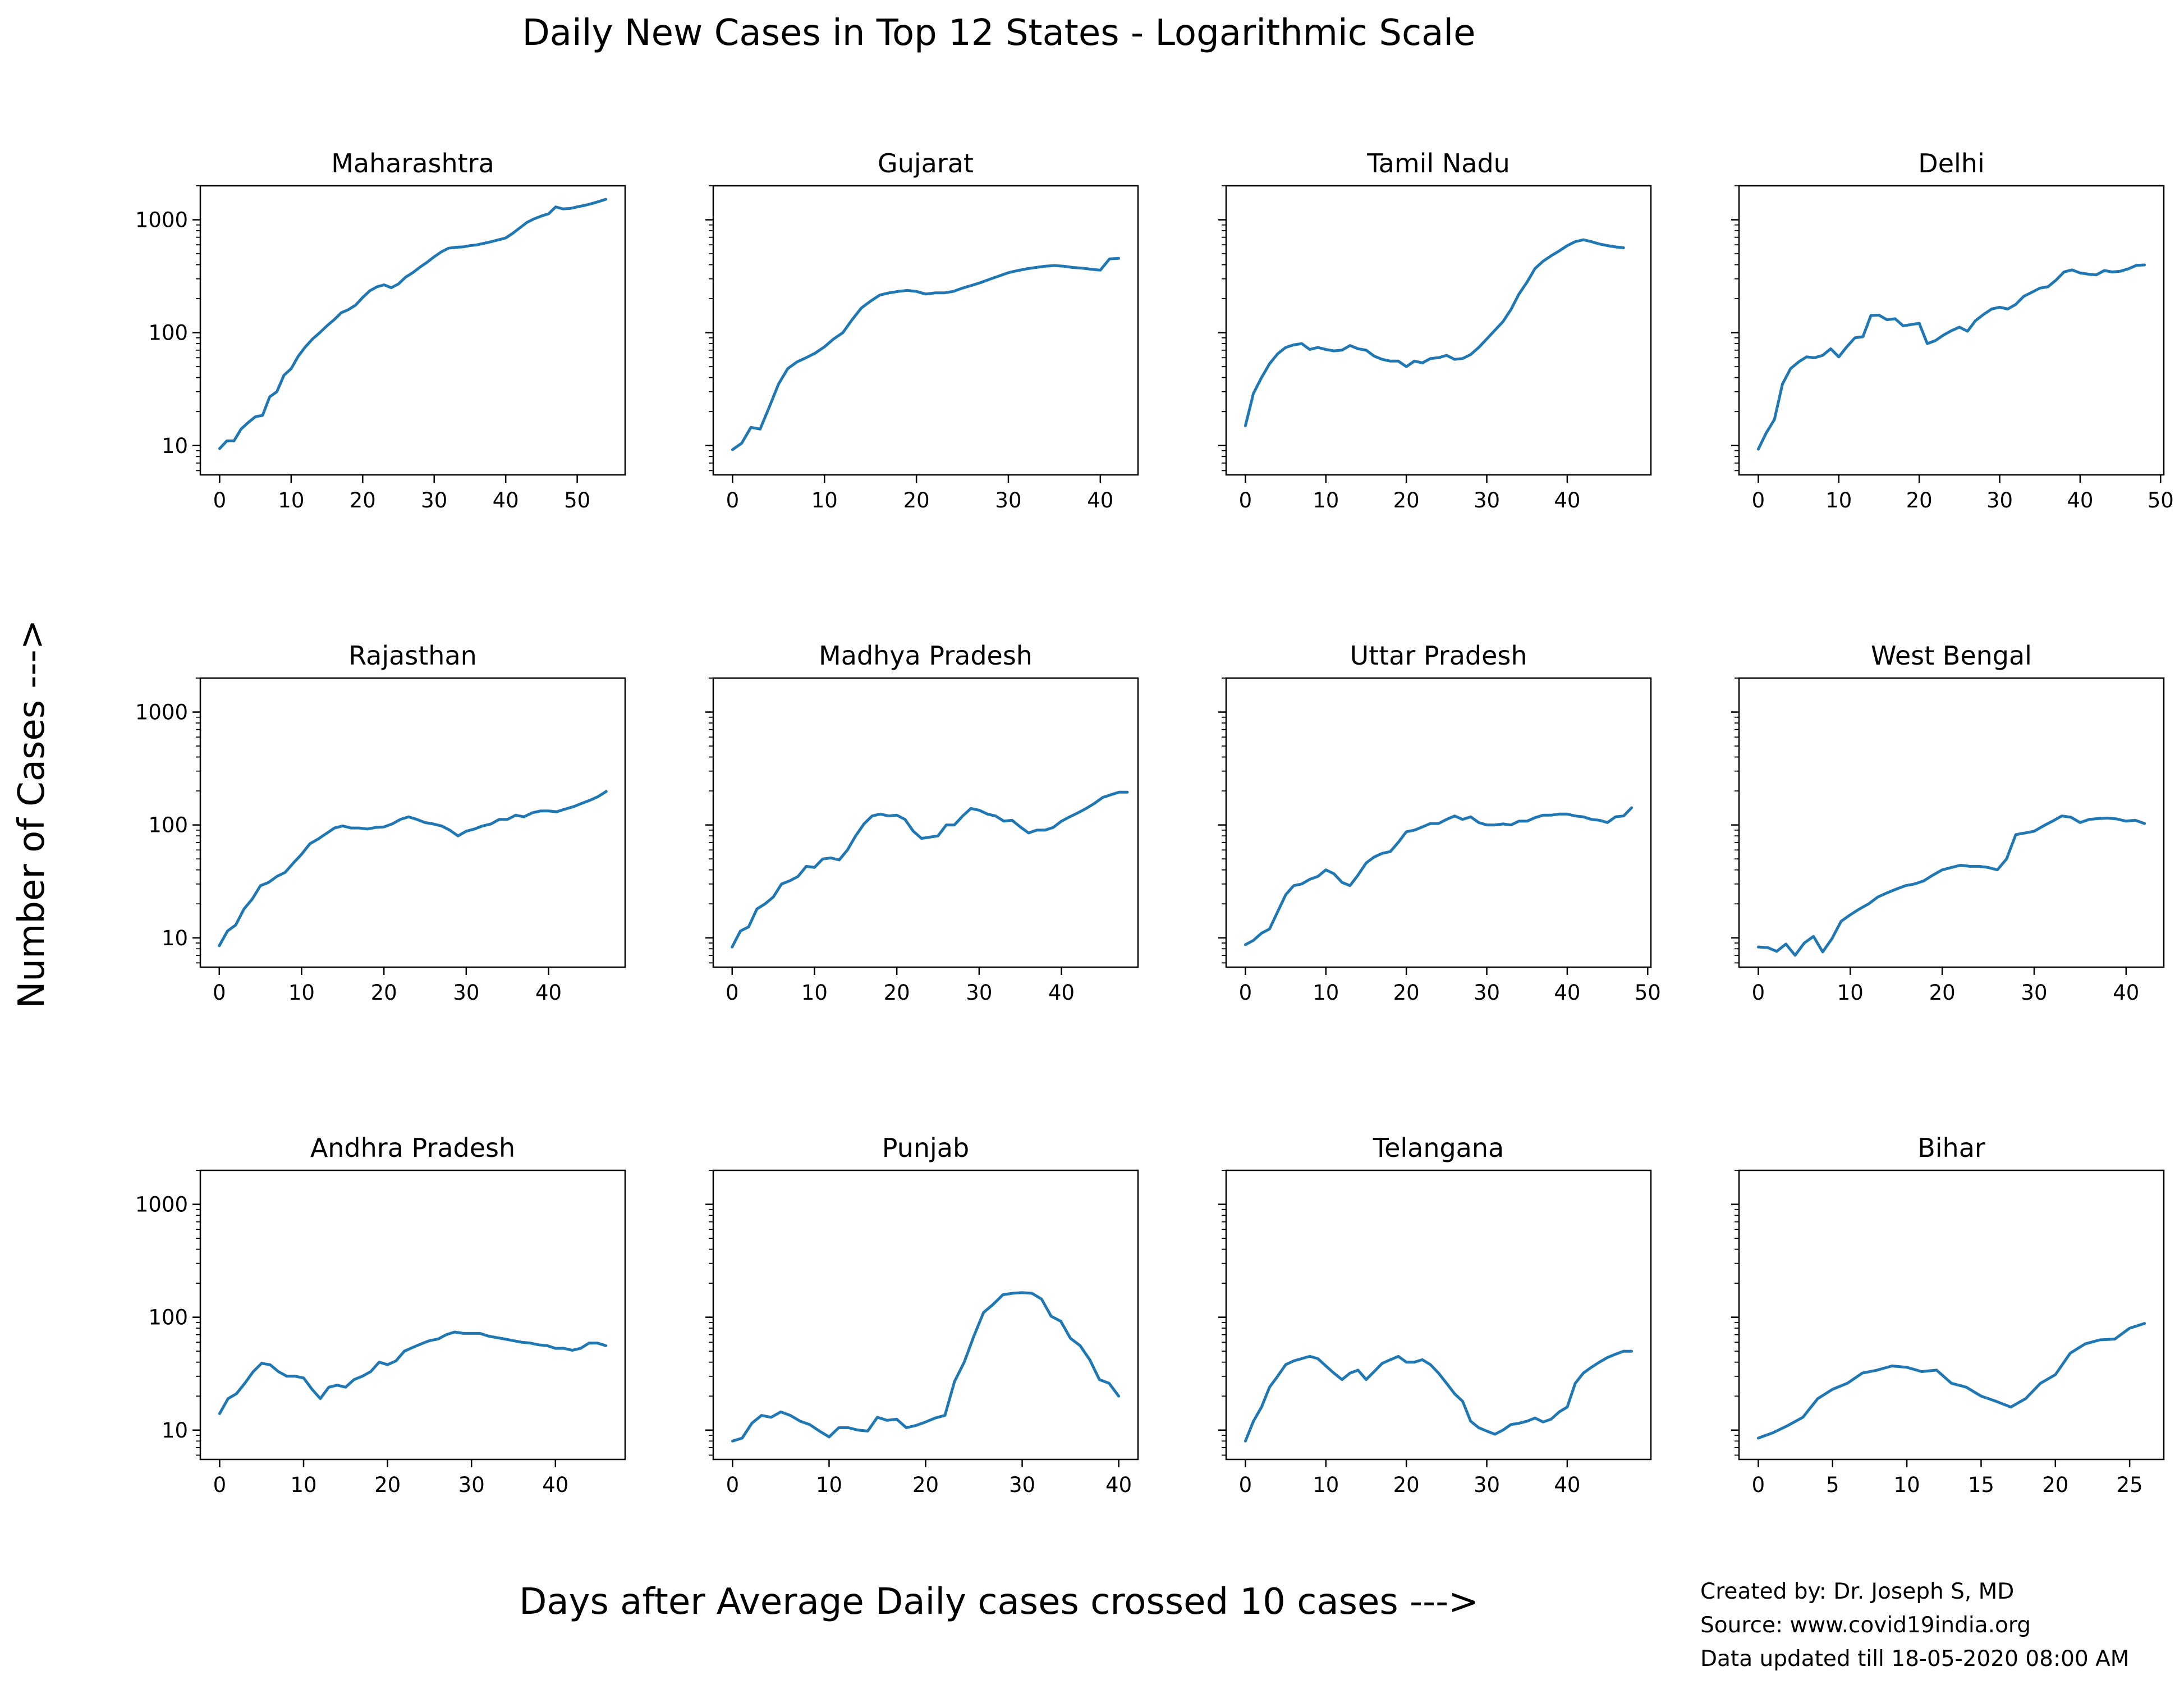 This screenshot has width=2184, height=1689. I want to click on x-tick-label: 5, so click(1832, 1485).